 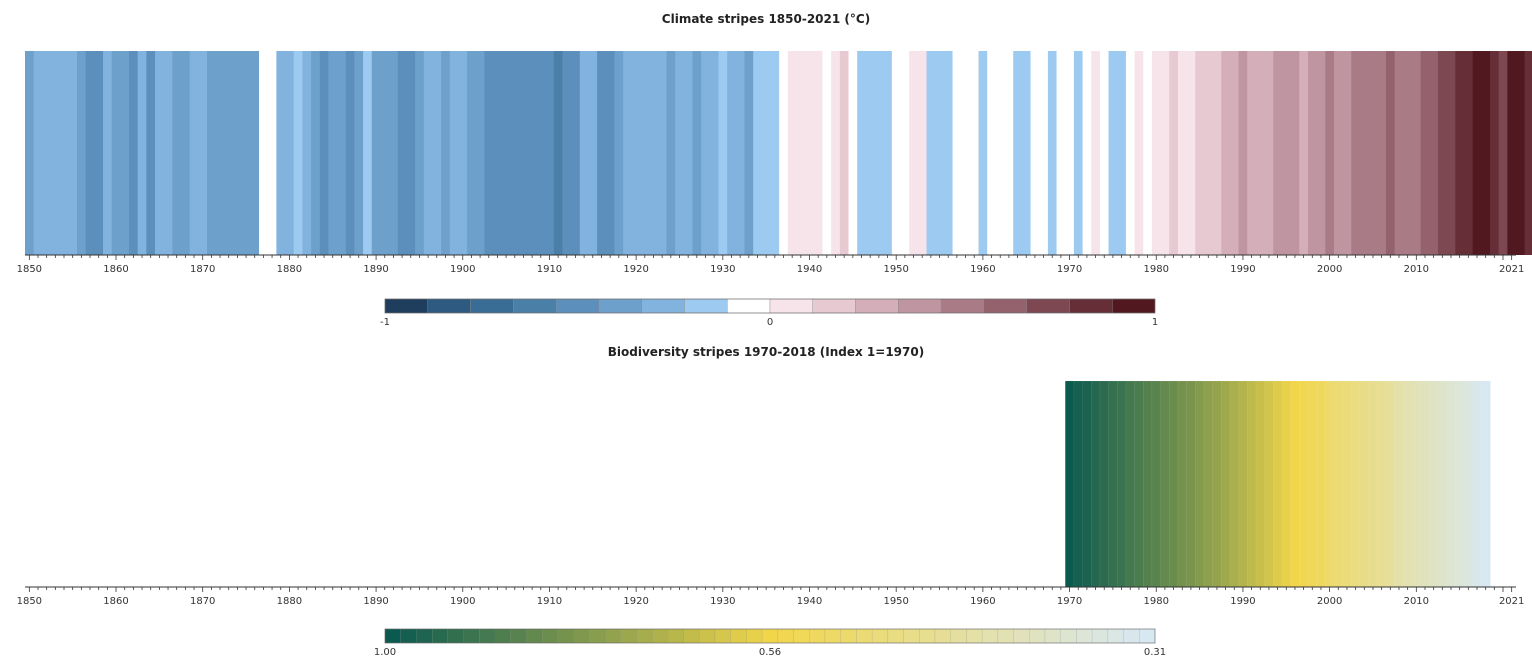 What do you see at coordinates (722, 601) in the screenshot?
I see `x-tick-label: 1930` at bounding box center [722, 601].